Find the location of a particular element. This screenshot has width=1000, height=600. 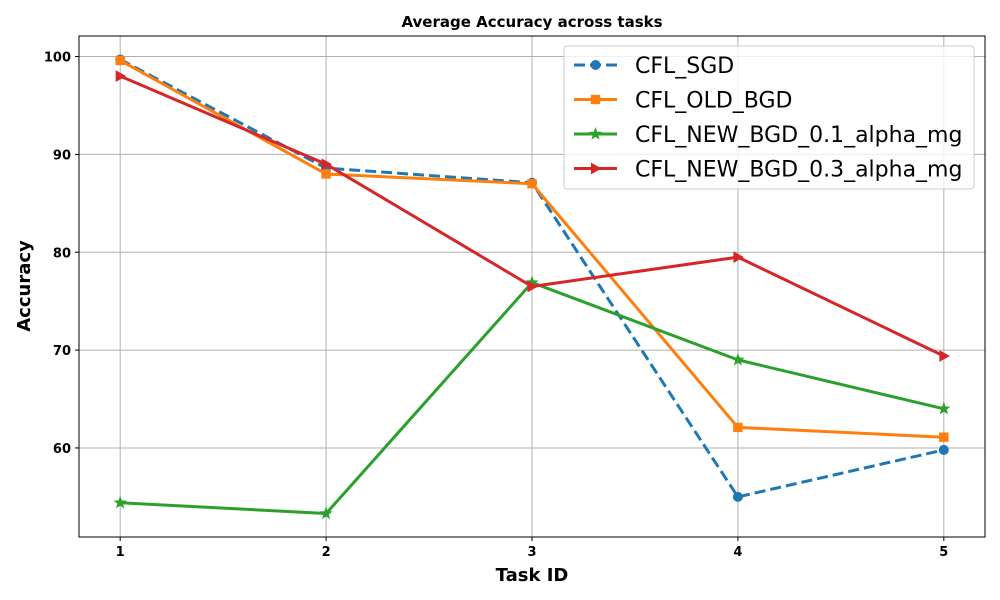

x-tick-label: 2 is located at coordinates (326, 552).